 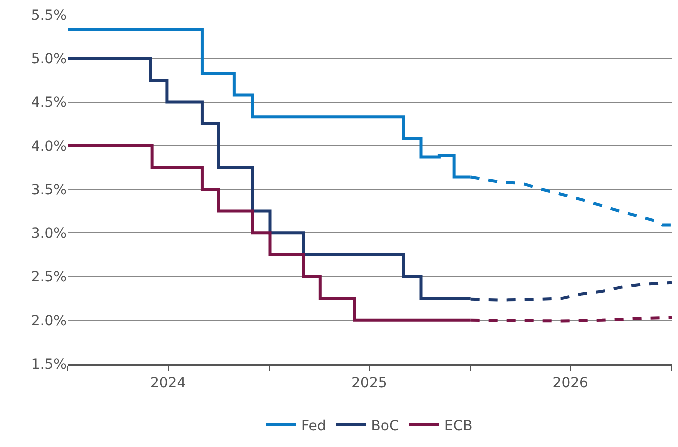 I want to click on legend-label: Fed, so click(x=314, y=426).